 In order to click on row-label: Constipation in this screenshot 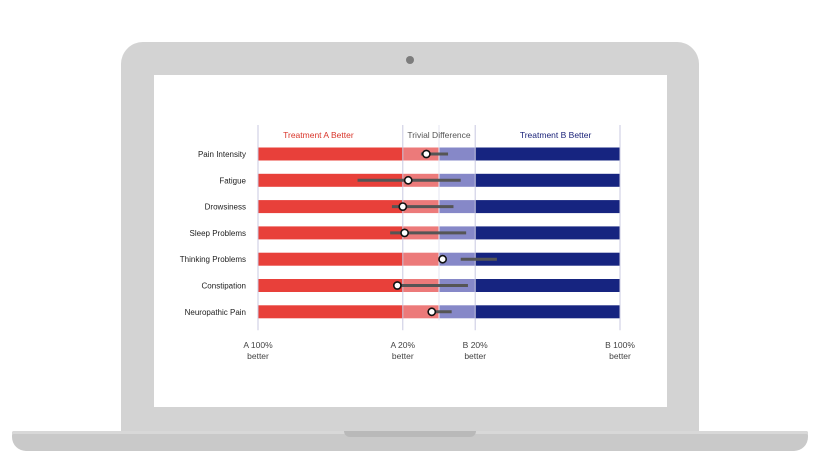, I will do `click(224, 286)`.